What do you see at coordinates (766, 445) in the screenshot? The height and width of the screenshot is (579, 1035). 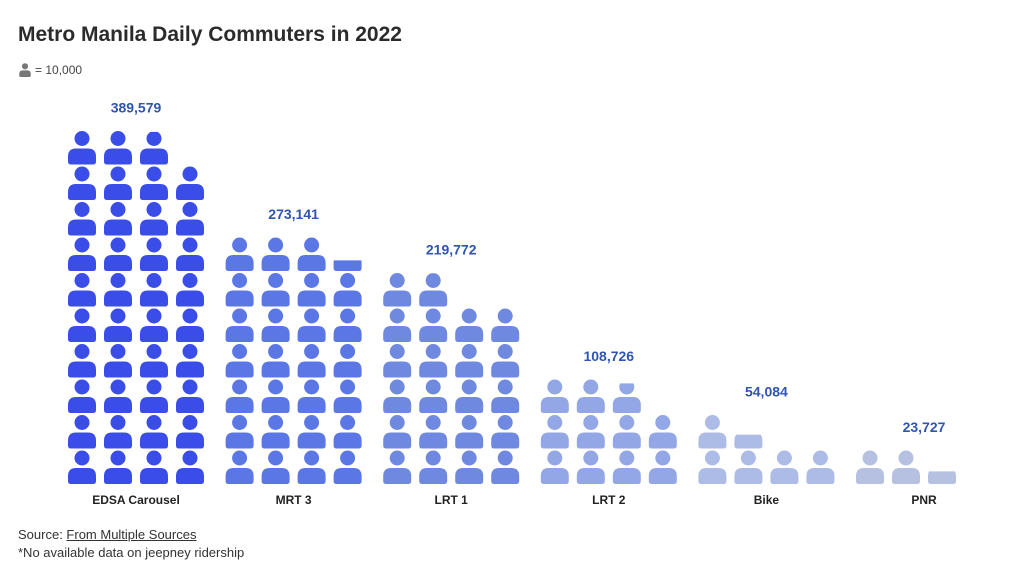 I see `category-group: 54,084 Bike` at bounding box center [766, 445].